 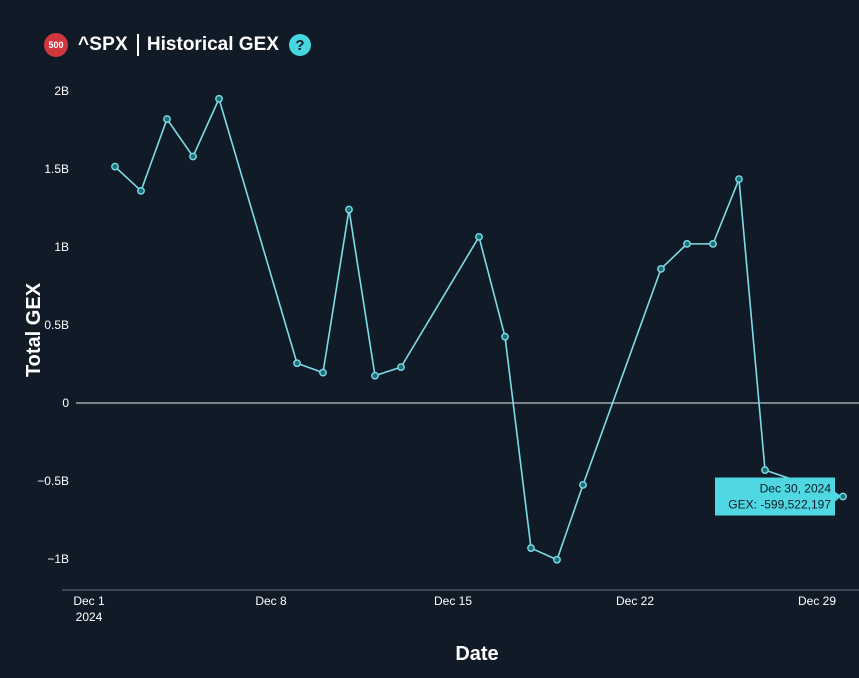 I want to click on y-tick-label-1: 1.5B, so click(x=56, y=169).